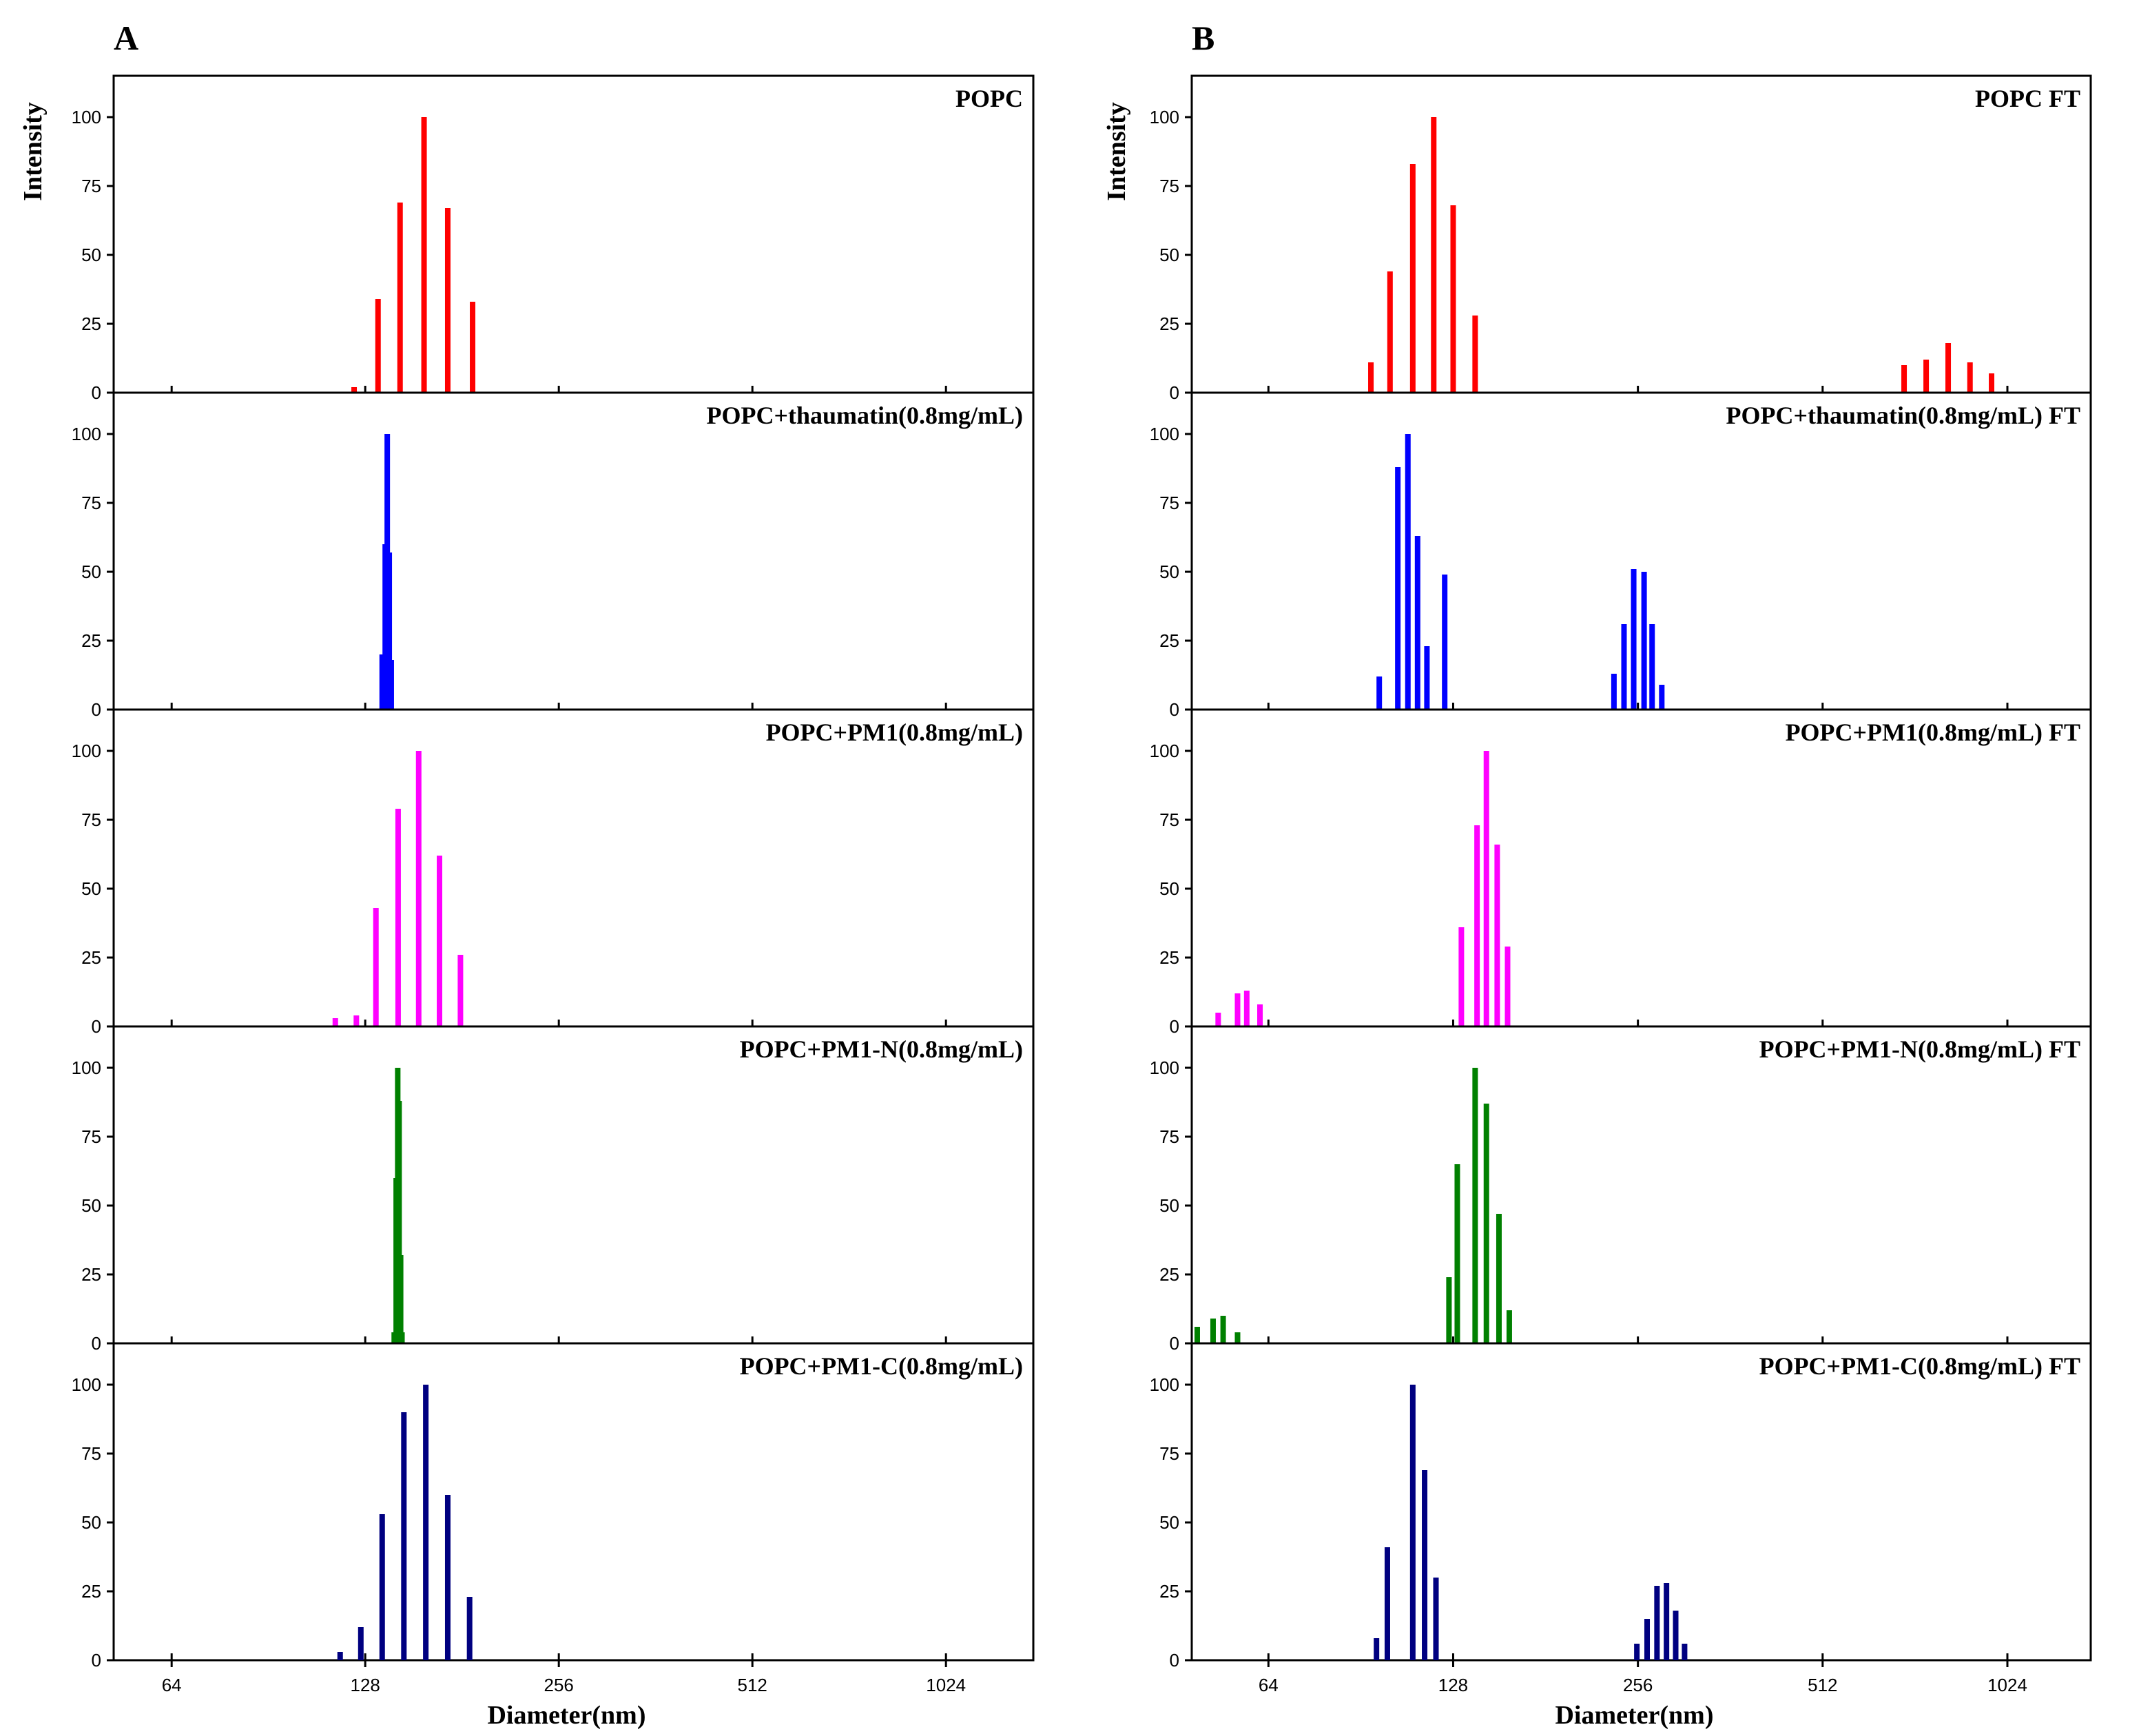 This screenshot has width=2130, height=1736. I want to click on panel-a-x-tick-label: 1024, so click(946, 1685).